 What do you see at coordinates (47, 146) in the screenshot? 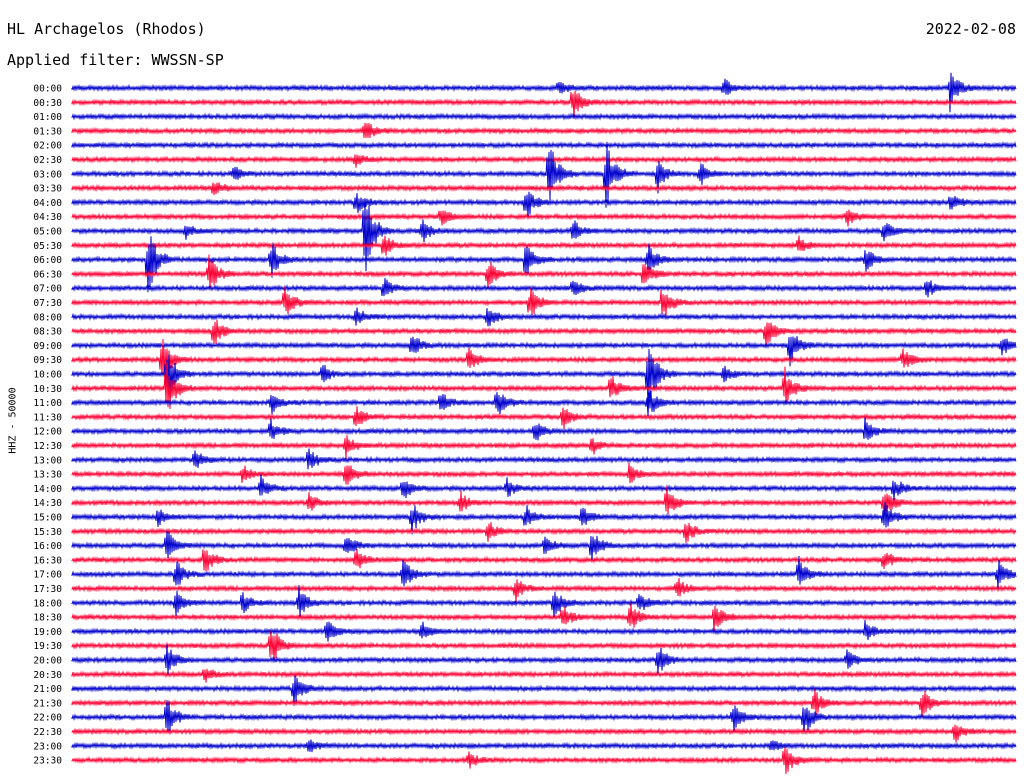
I see `time-tick-label: 02:00` at bounding box center [47, 146].